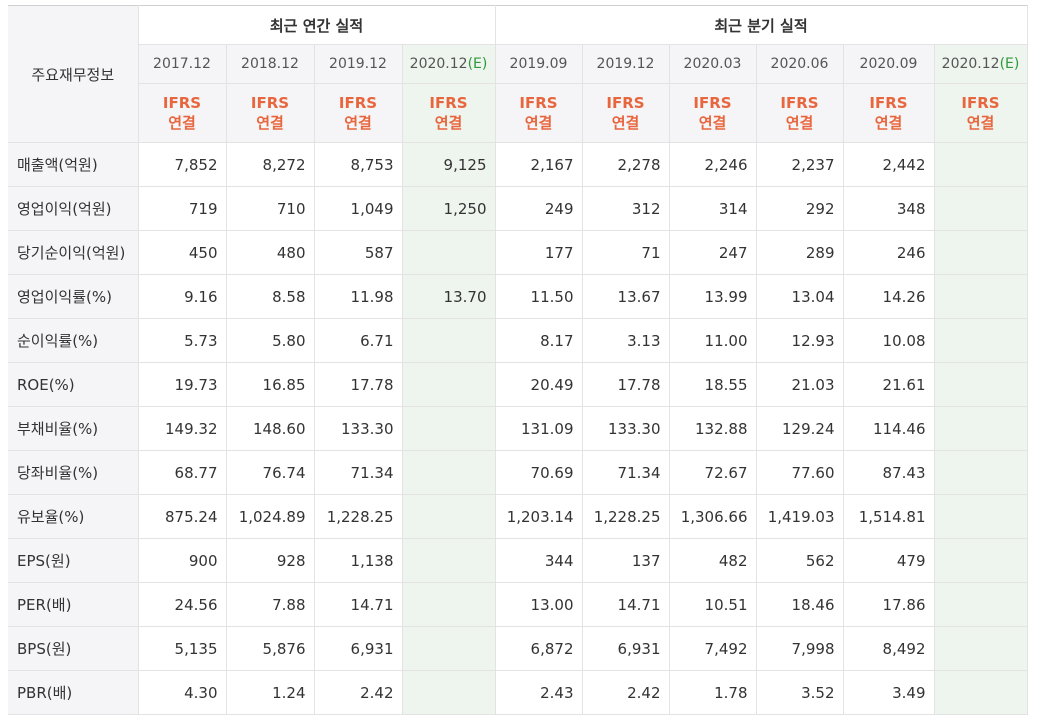 The image size is (1044, 720). Describe the element at coordinates (538, 296) in the screenshot. I see `quarterly-value-cell: 11.50` at that location.